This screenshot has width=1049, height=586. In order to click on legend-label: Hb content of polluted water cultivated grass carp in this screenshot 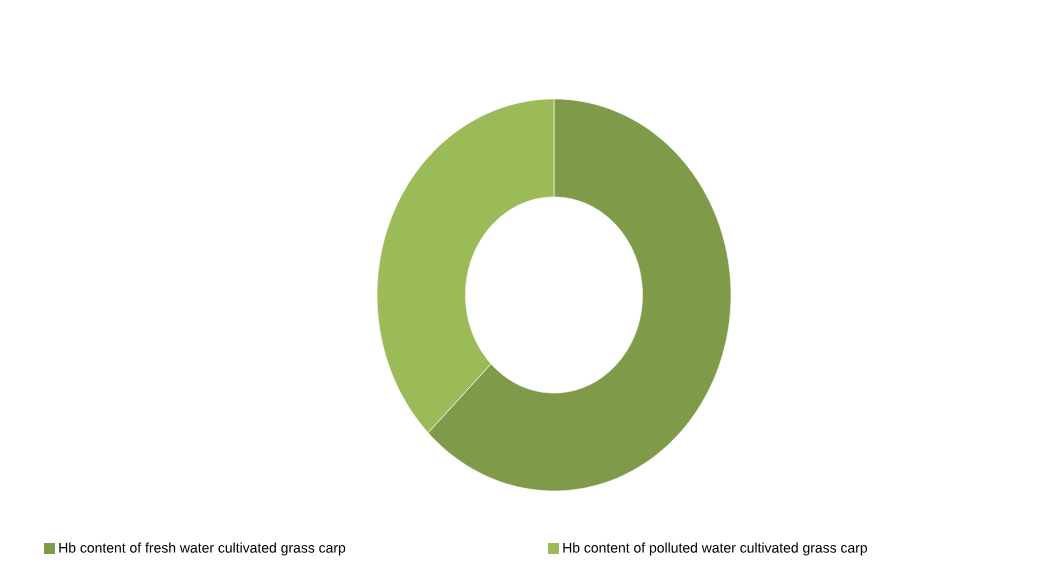, I will do `click(715, 549)`.